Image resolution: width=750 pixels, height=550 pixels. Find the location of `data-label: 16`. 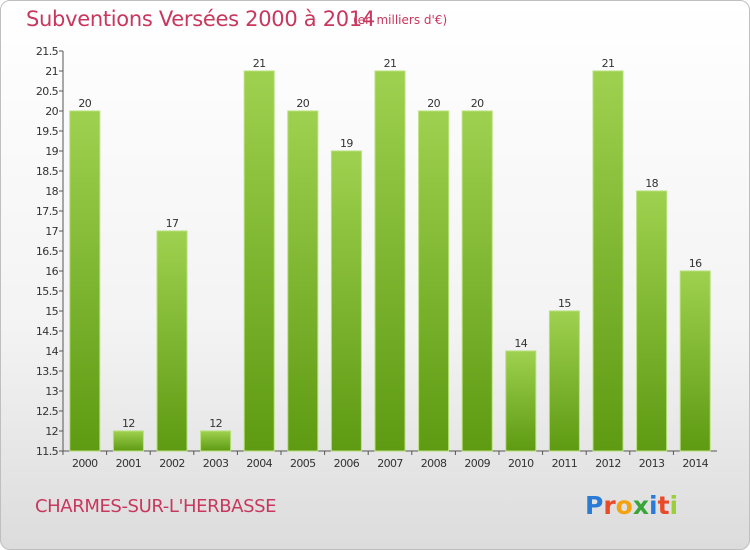

data-label: 16 is located at coordinates (695, 263).